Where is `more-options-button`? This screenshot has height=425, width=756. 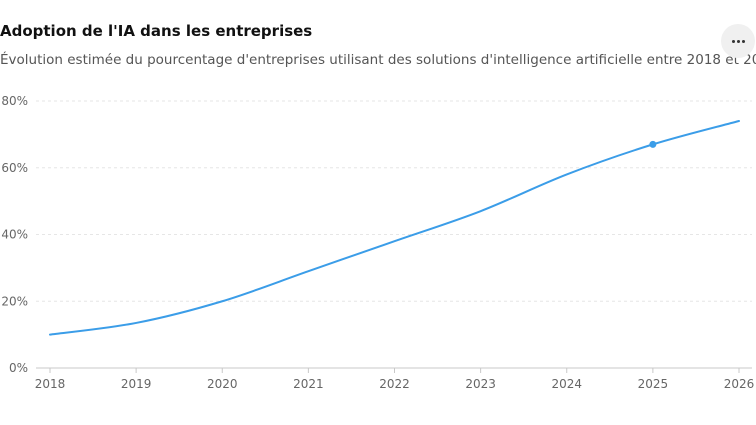 more-options-button is located at coordinates (738, 41).